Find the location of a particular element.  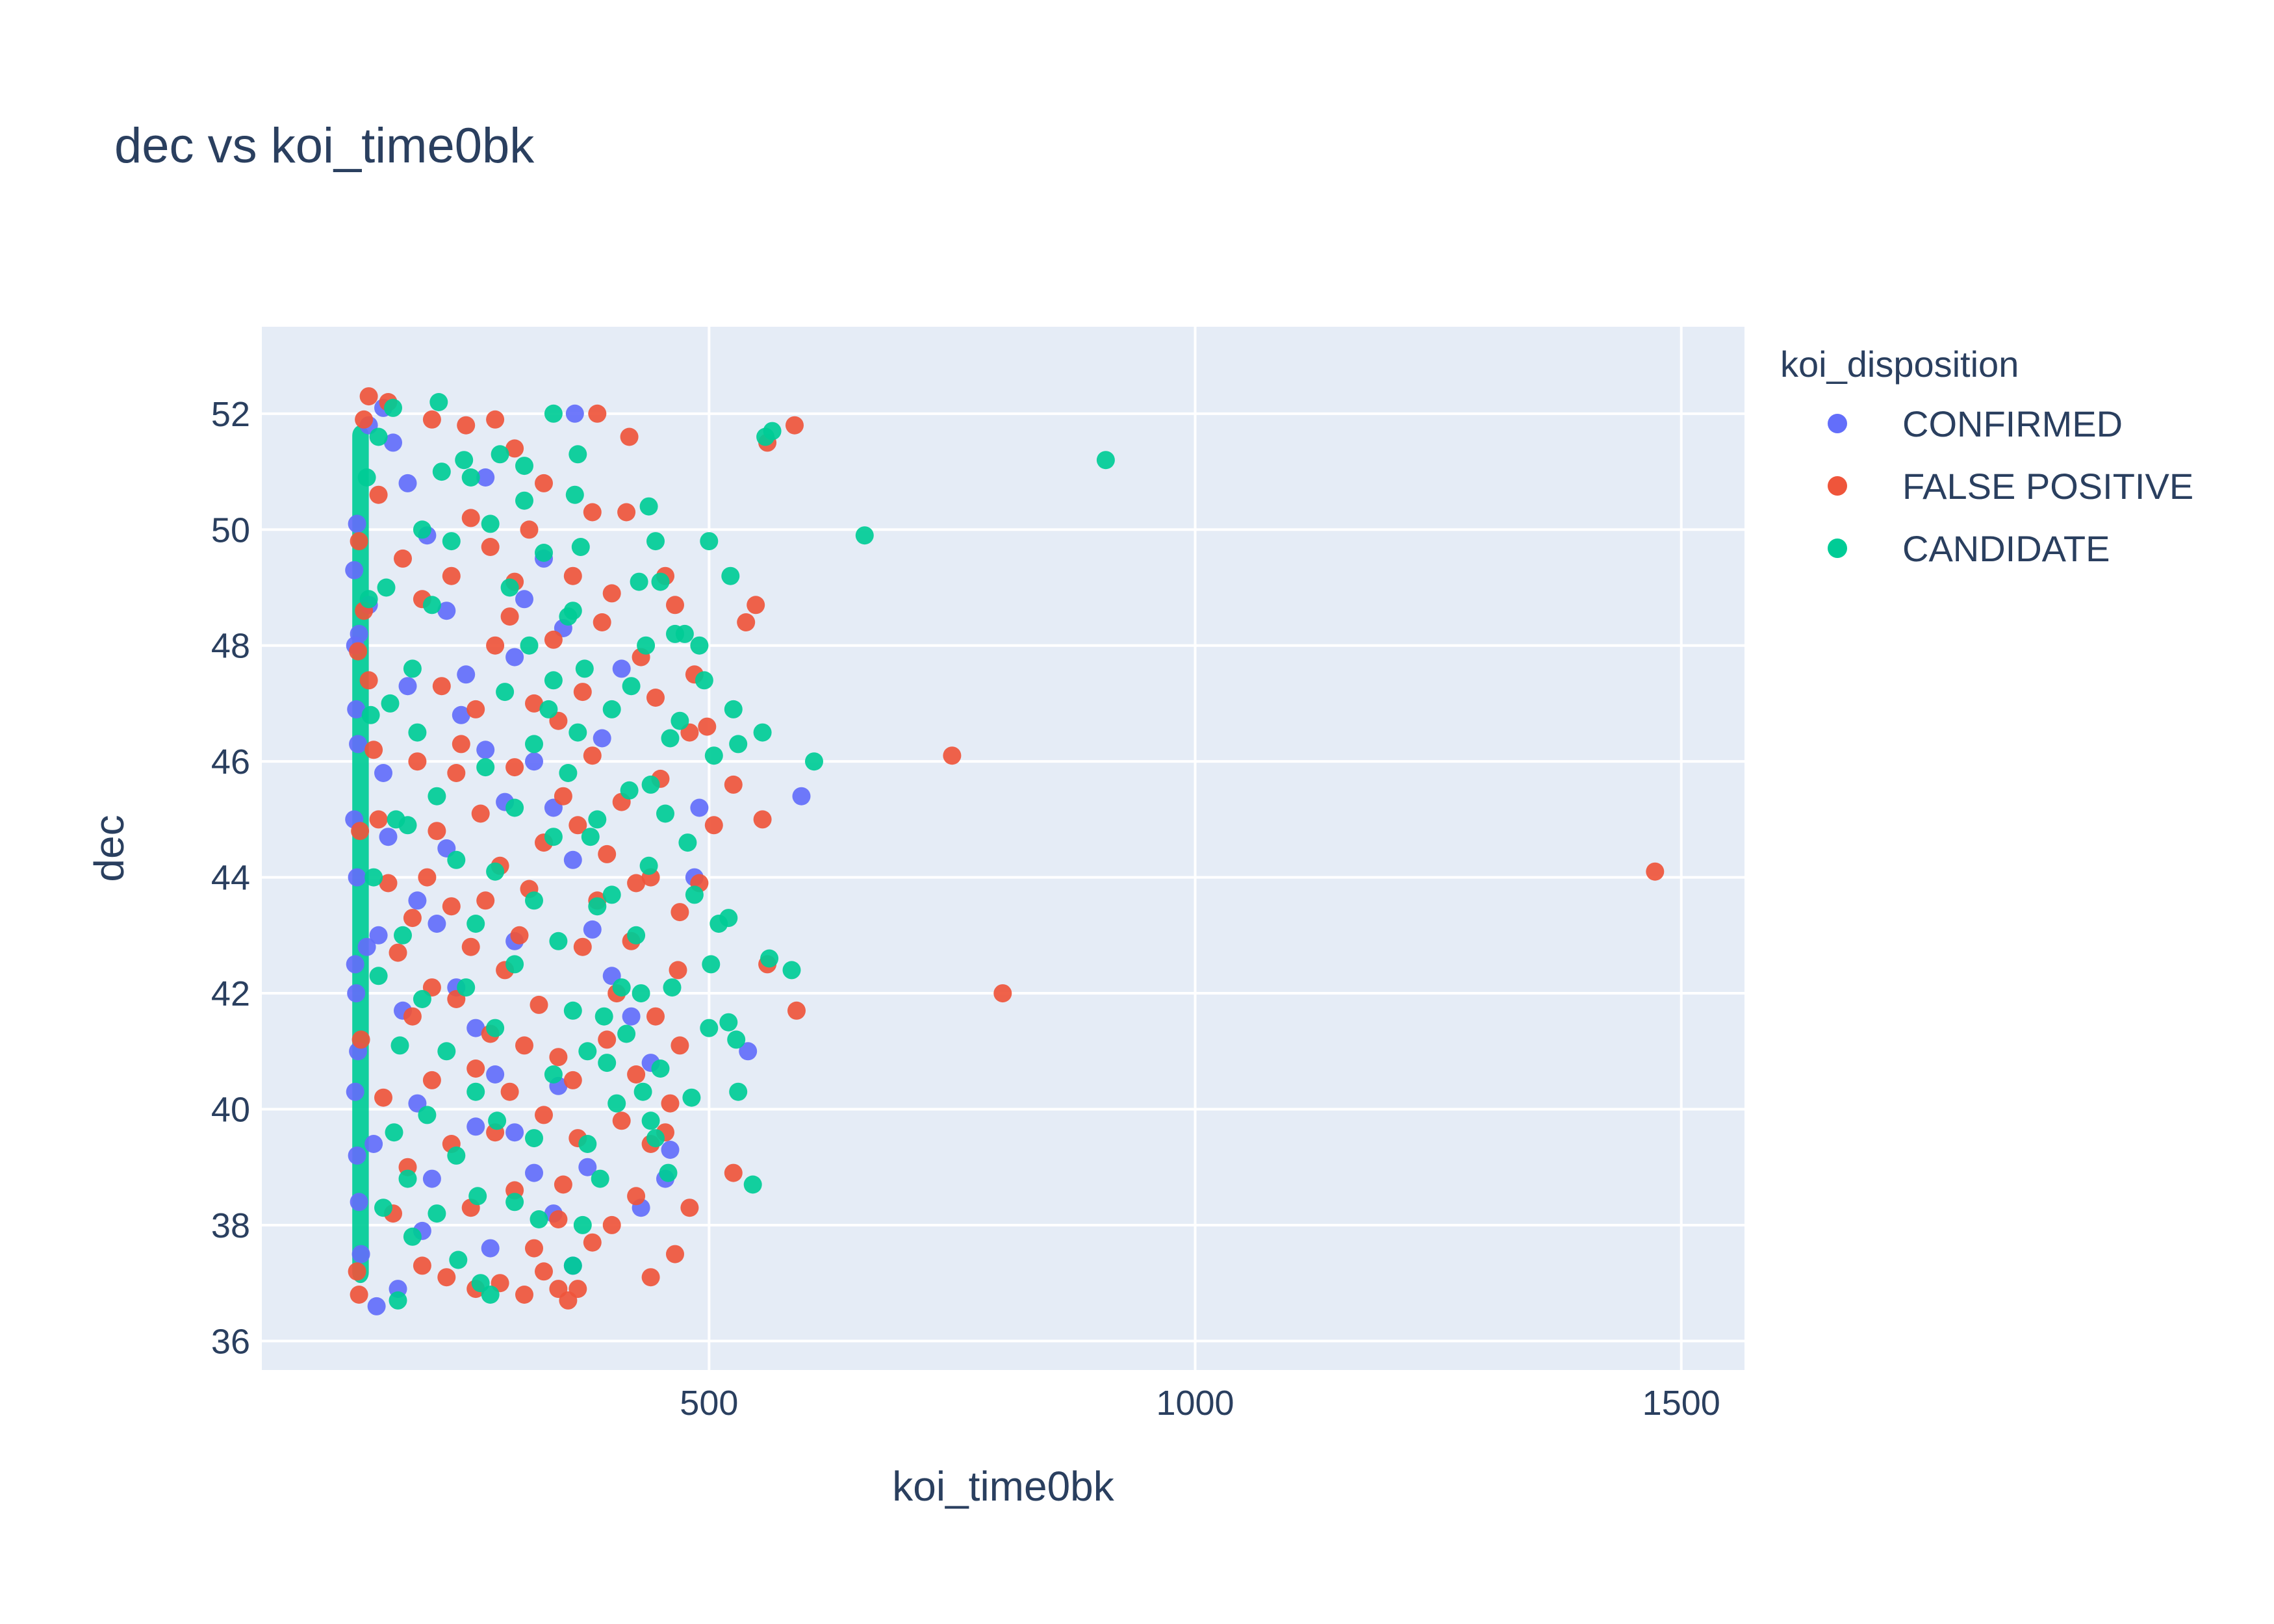

legend-marker-confirmed is located at coordinates (1837, 423).